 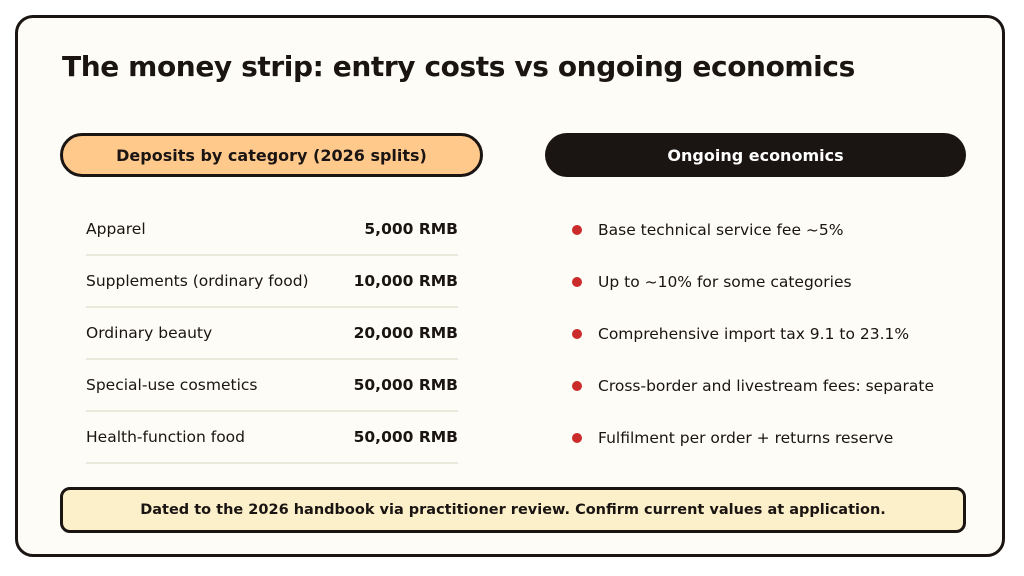 What do you see at coordinates (172, 385) in the screenshot?
I see `deposit-category: Special-use cosmetics` at bounding box center [172, 385].